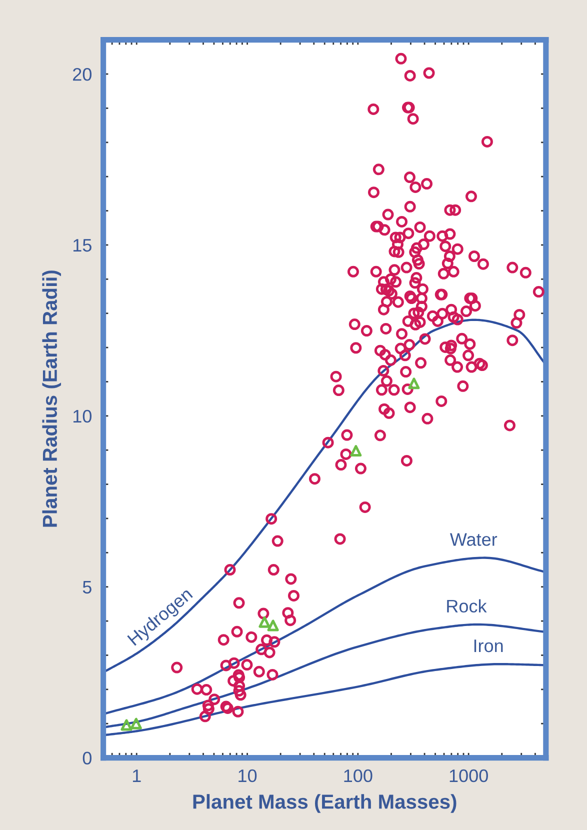 The image size is (587, 830). What do you see at coordinates (469, 775) in the screenshot?
I see `x-tick-label: 1000` at bounding box center [469, 775].